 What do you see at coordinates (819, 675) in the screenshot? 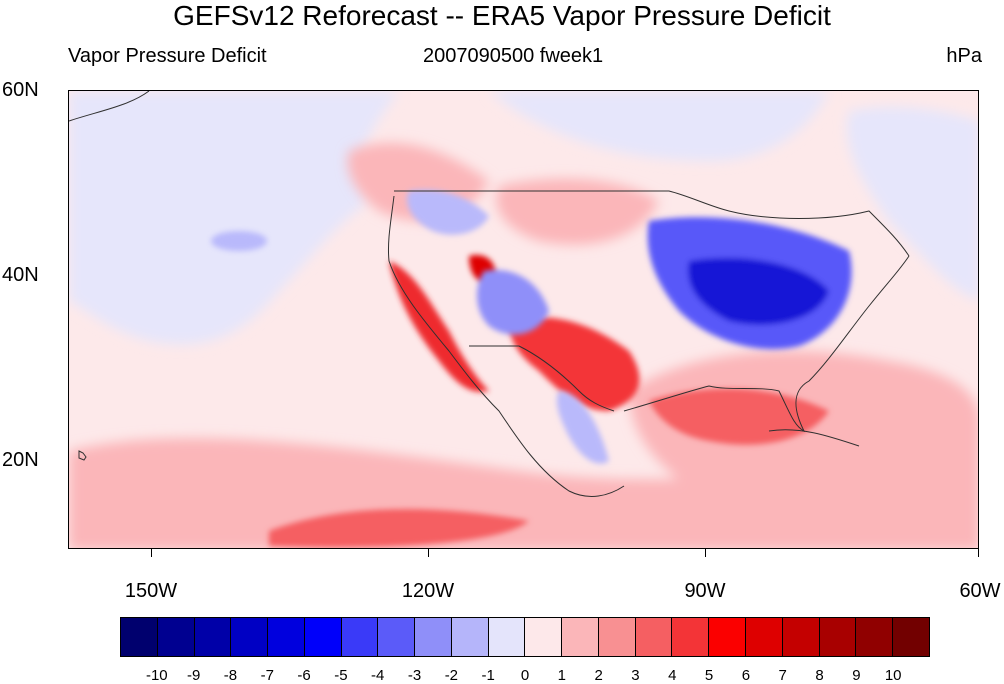
I see `colorbar-label: 8` at bounding box center [819, 675].